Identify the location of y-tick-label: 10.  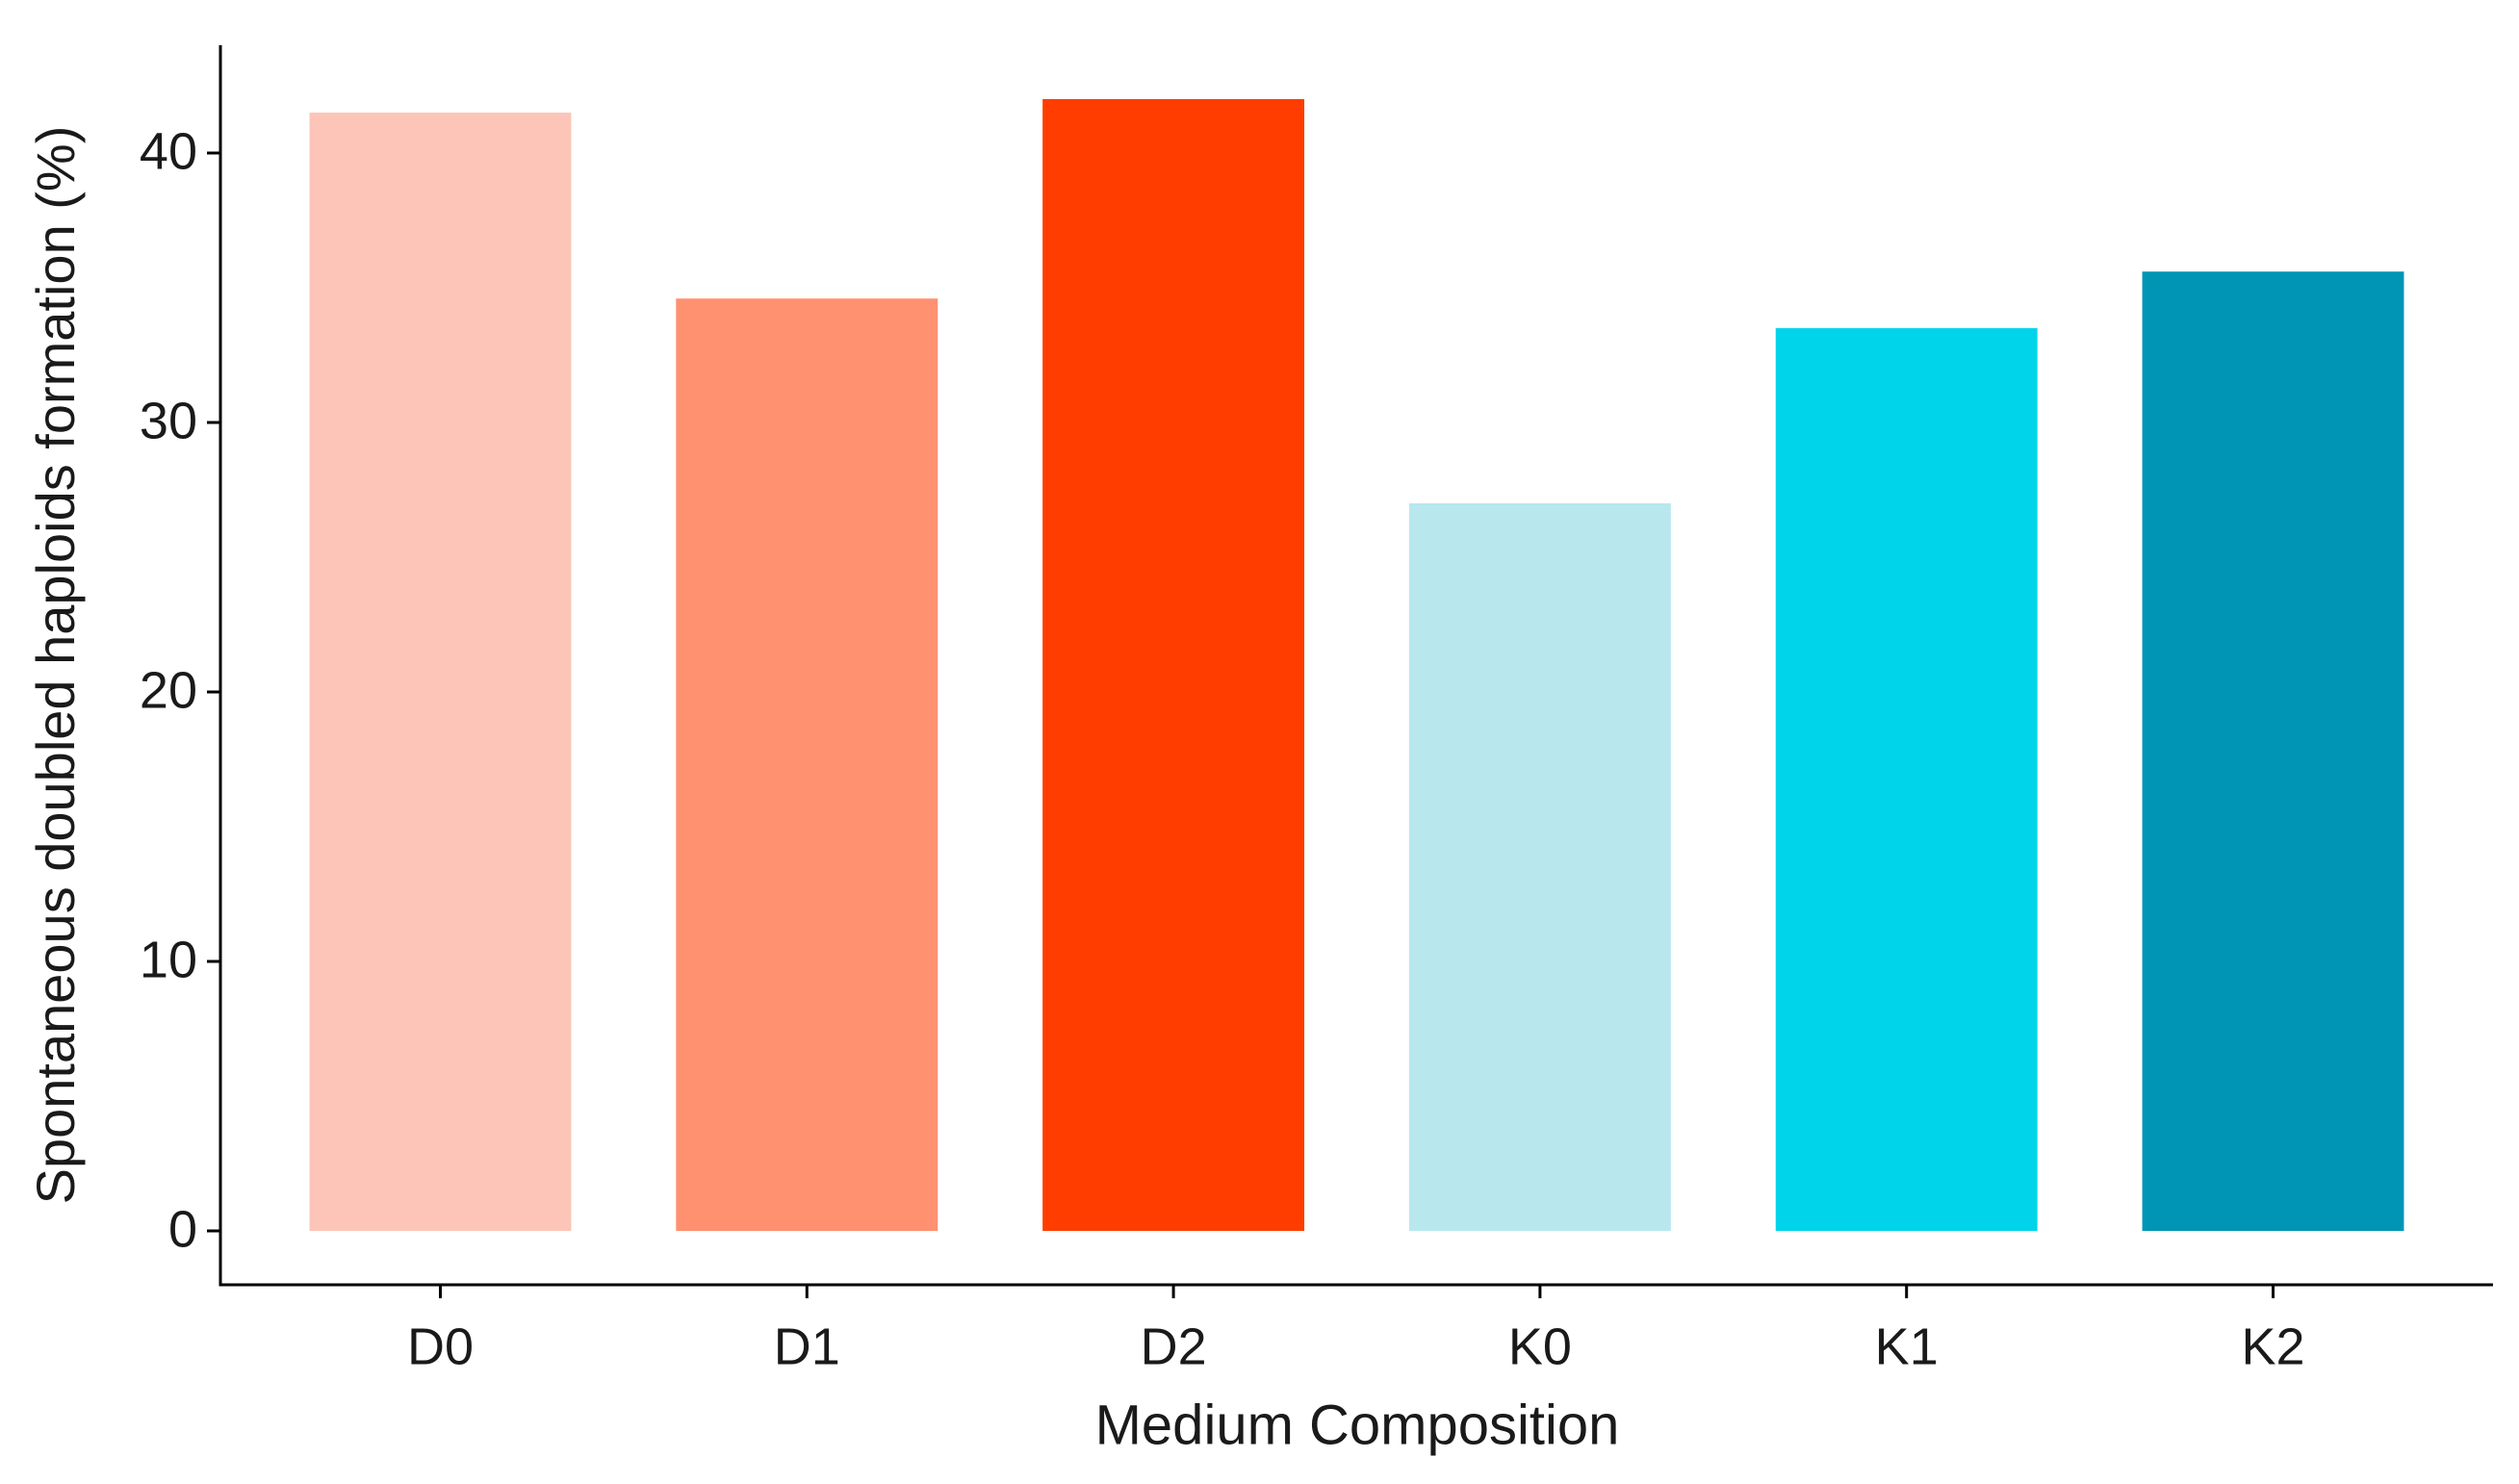
(168, 960).